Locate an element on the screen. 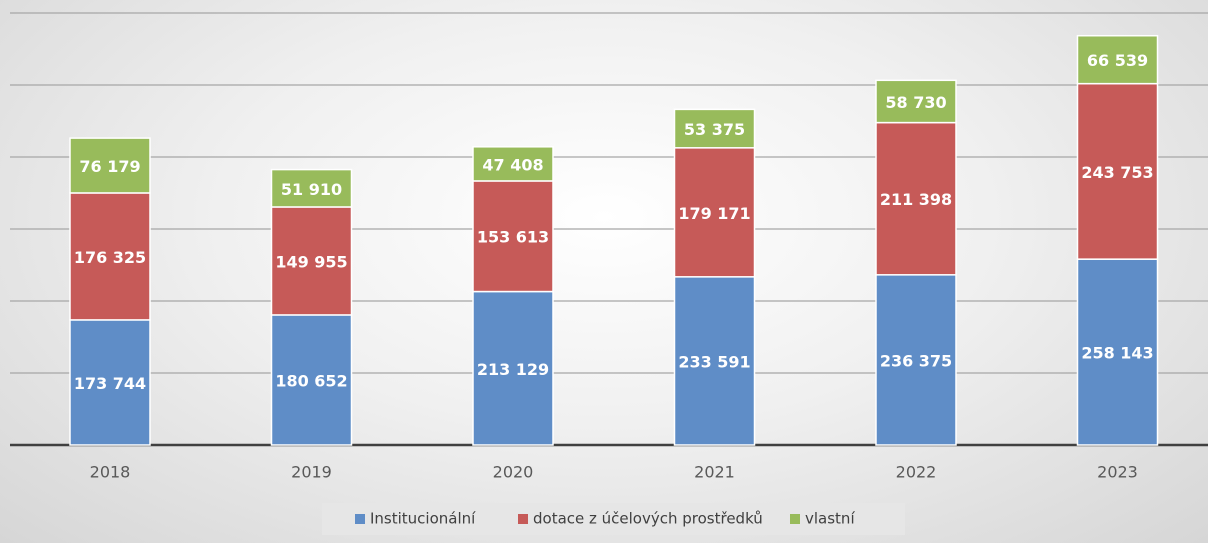 Image resolution: width=1208 pixels, height=543 pixels. value-label: 233 591 is located at coordinates (714, 361).